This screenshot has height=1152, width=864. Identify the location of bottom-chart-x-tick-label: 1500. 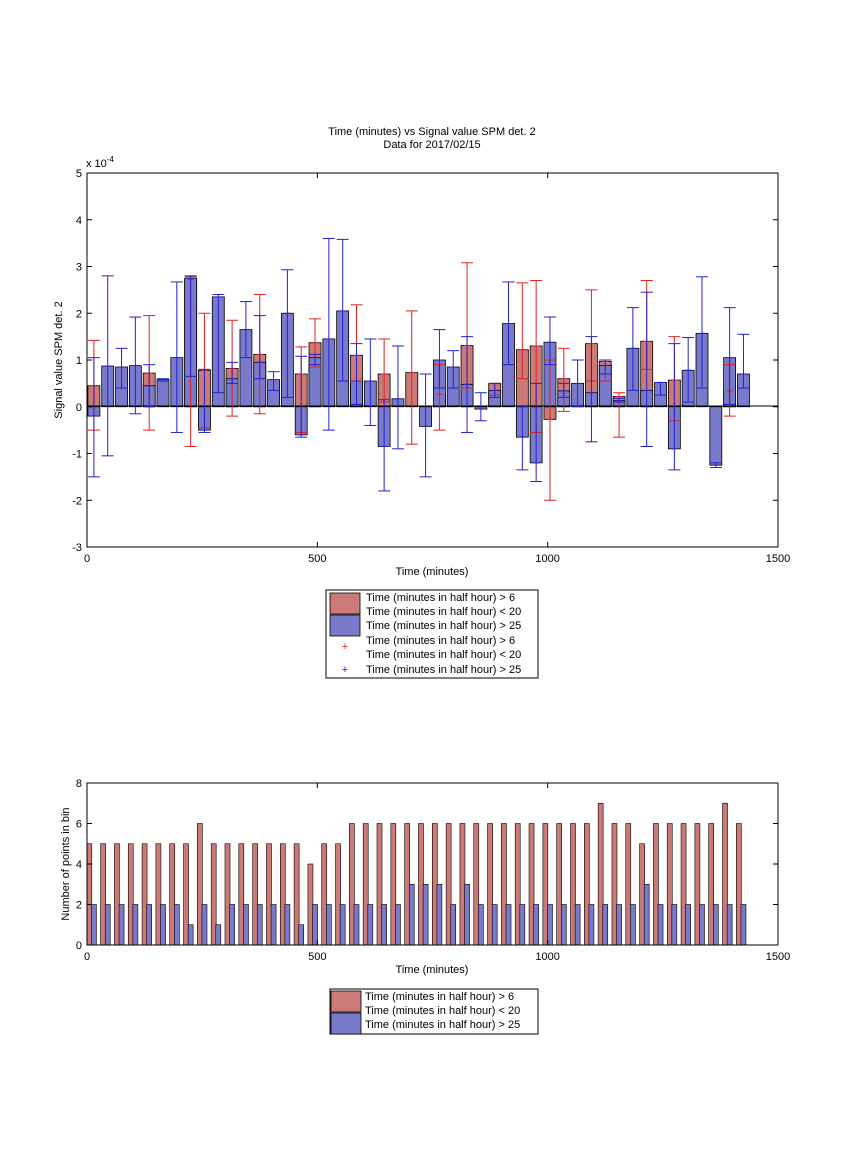
(778, 957).